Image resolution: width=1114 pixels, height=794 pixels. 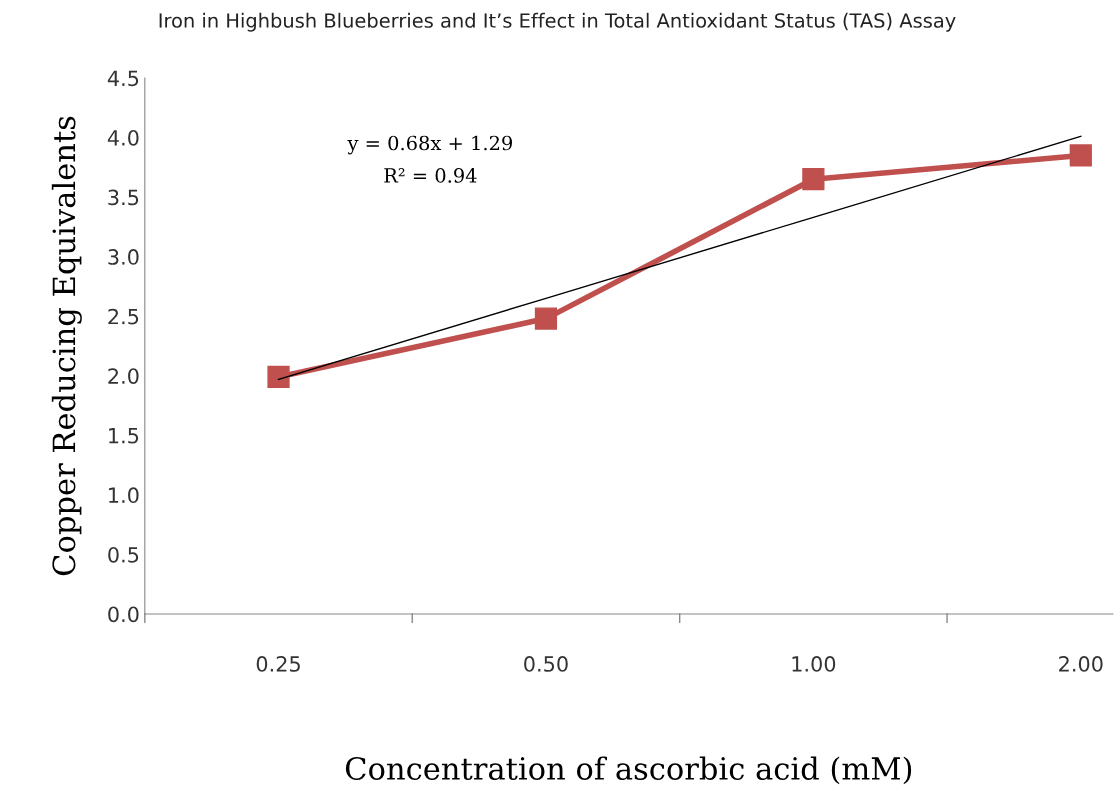 I want to click on y-tick-label: 3.0, so click(x=123, y=257).